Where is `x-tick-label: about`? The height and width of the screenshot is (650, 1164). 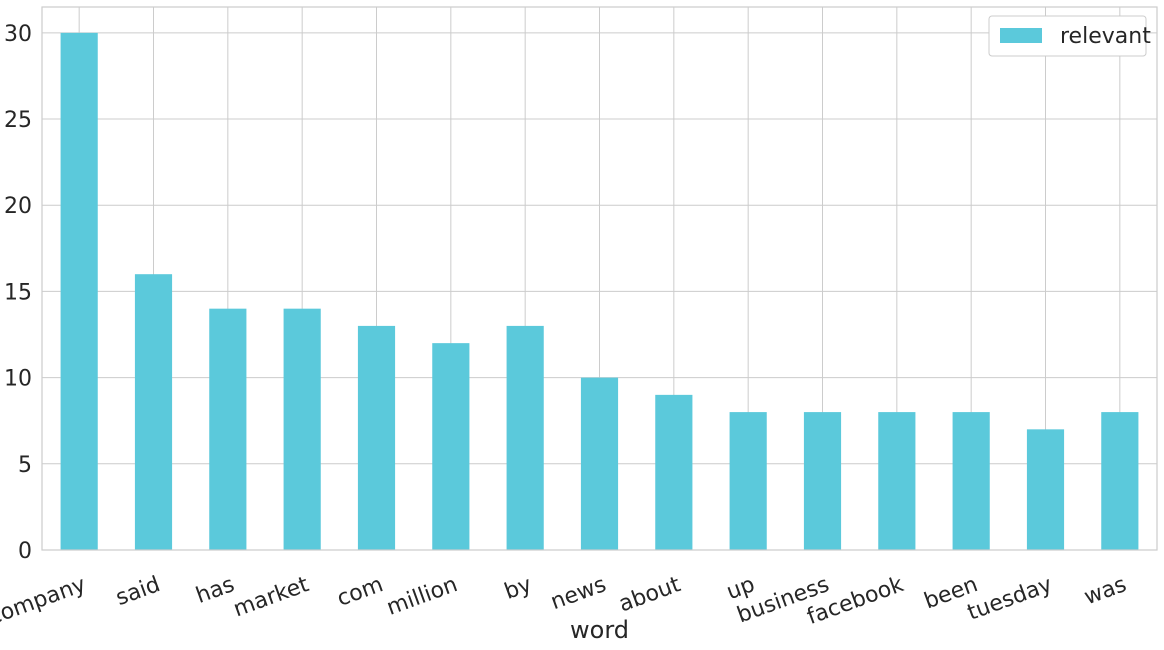
x-tick-label: about is located at coordinates (650, 594).